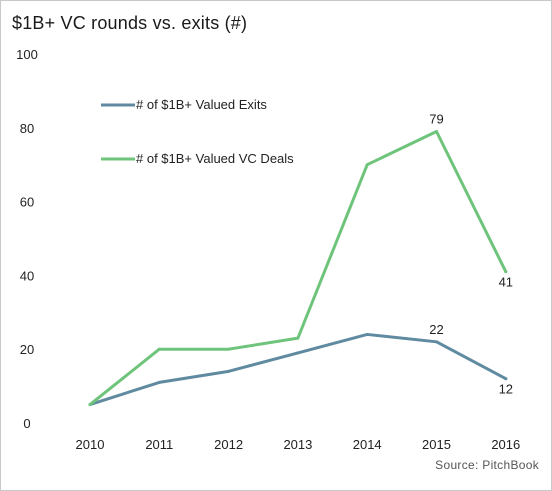  What do you see at coordinates (130, 23) in the screenshot?
I see `chart-title: $1B+ VC rounds vs. exits (#)` at bounding box center [130, 23].